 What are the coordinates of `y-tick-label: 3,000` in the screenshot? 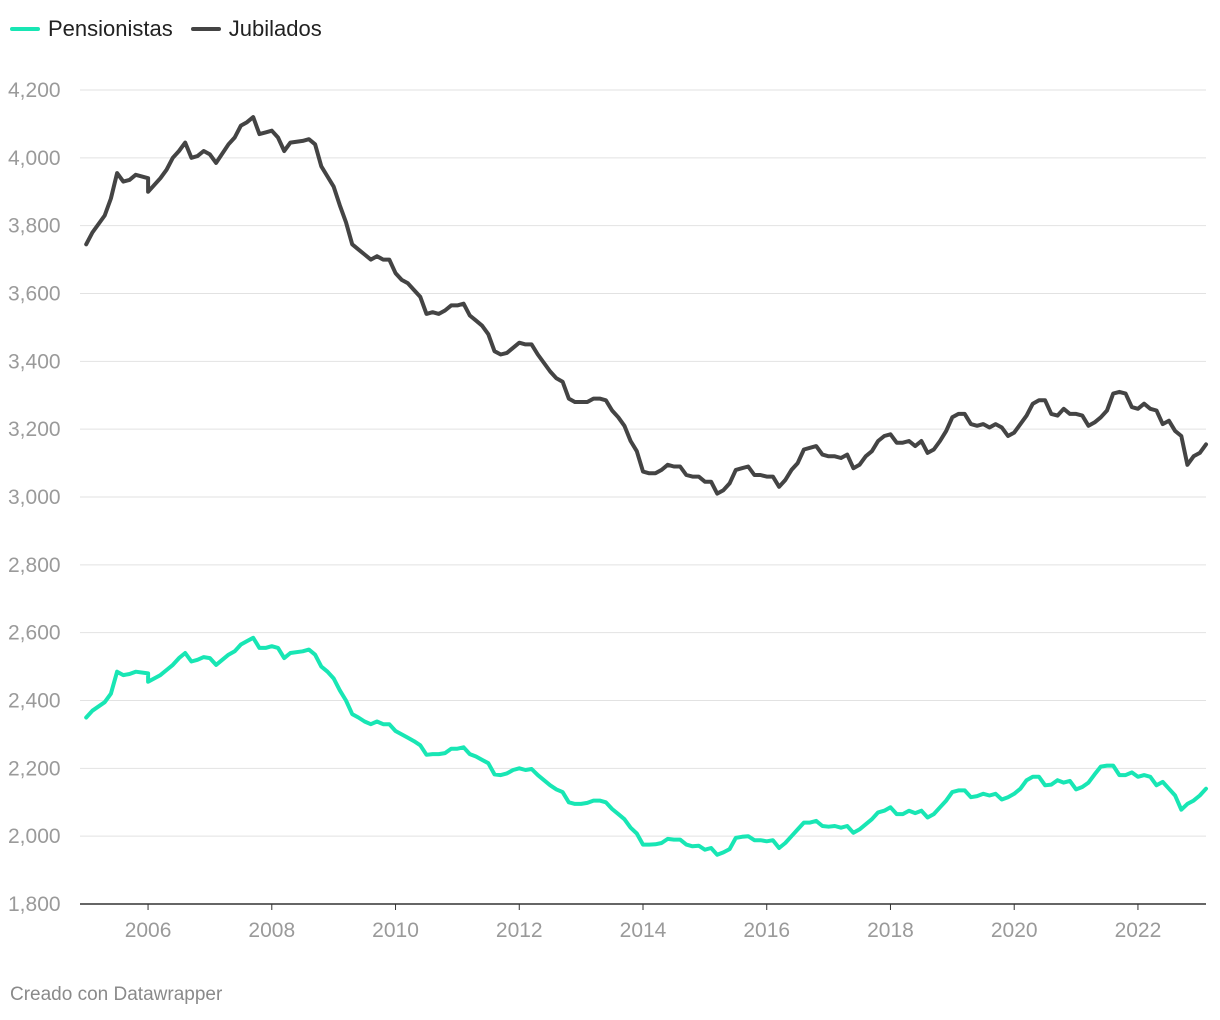 It's located at (34, 497).